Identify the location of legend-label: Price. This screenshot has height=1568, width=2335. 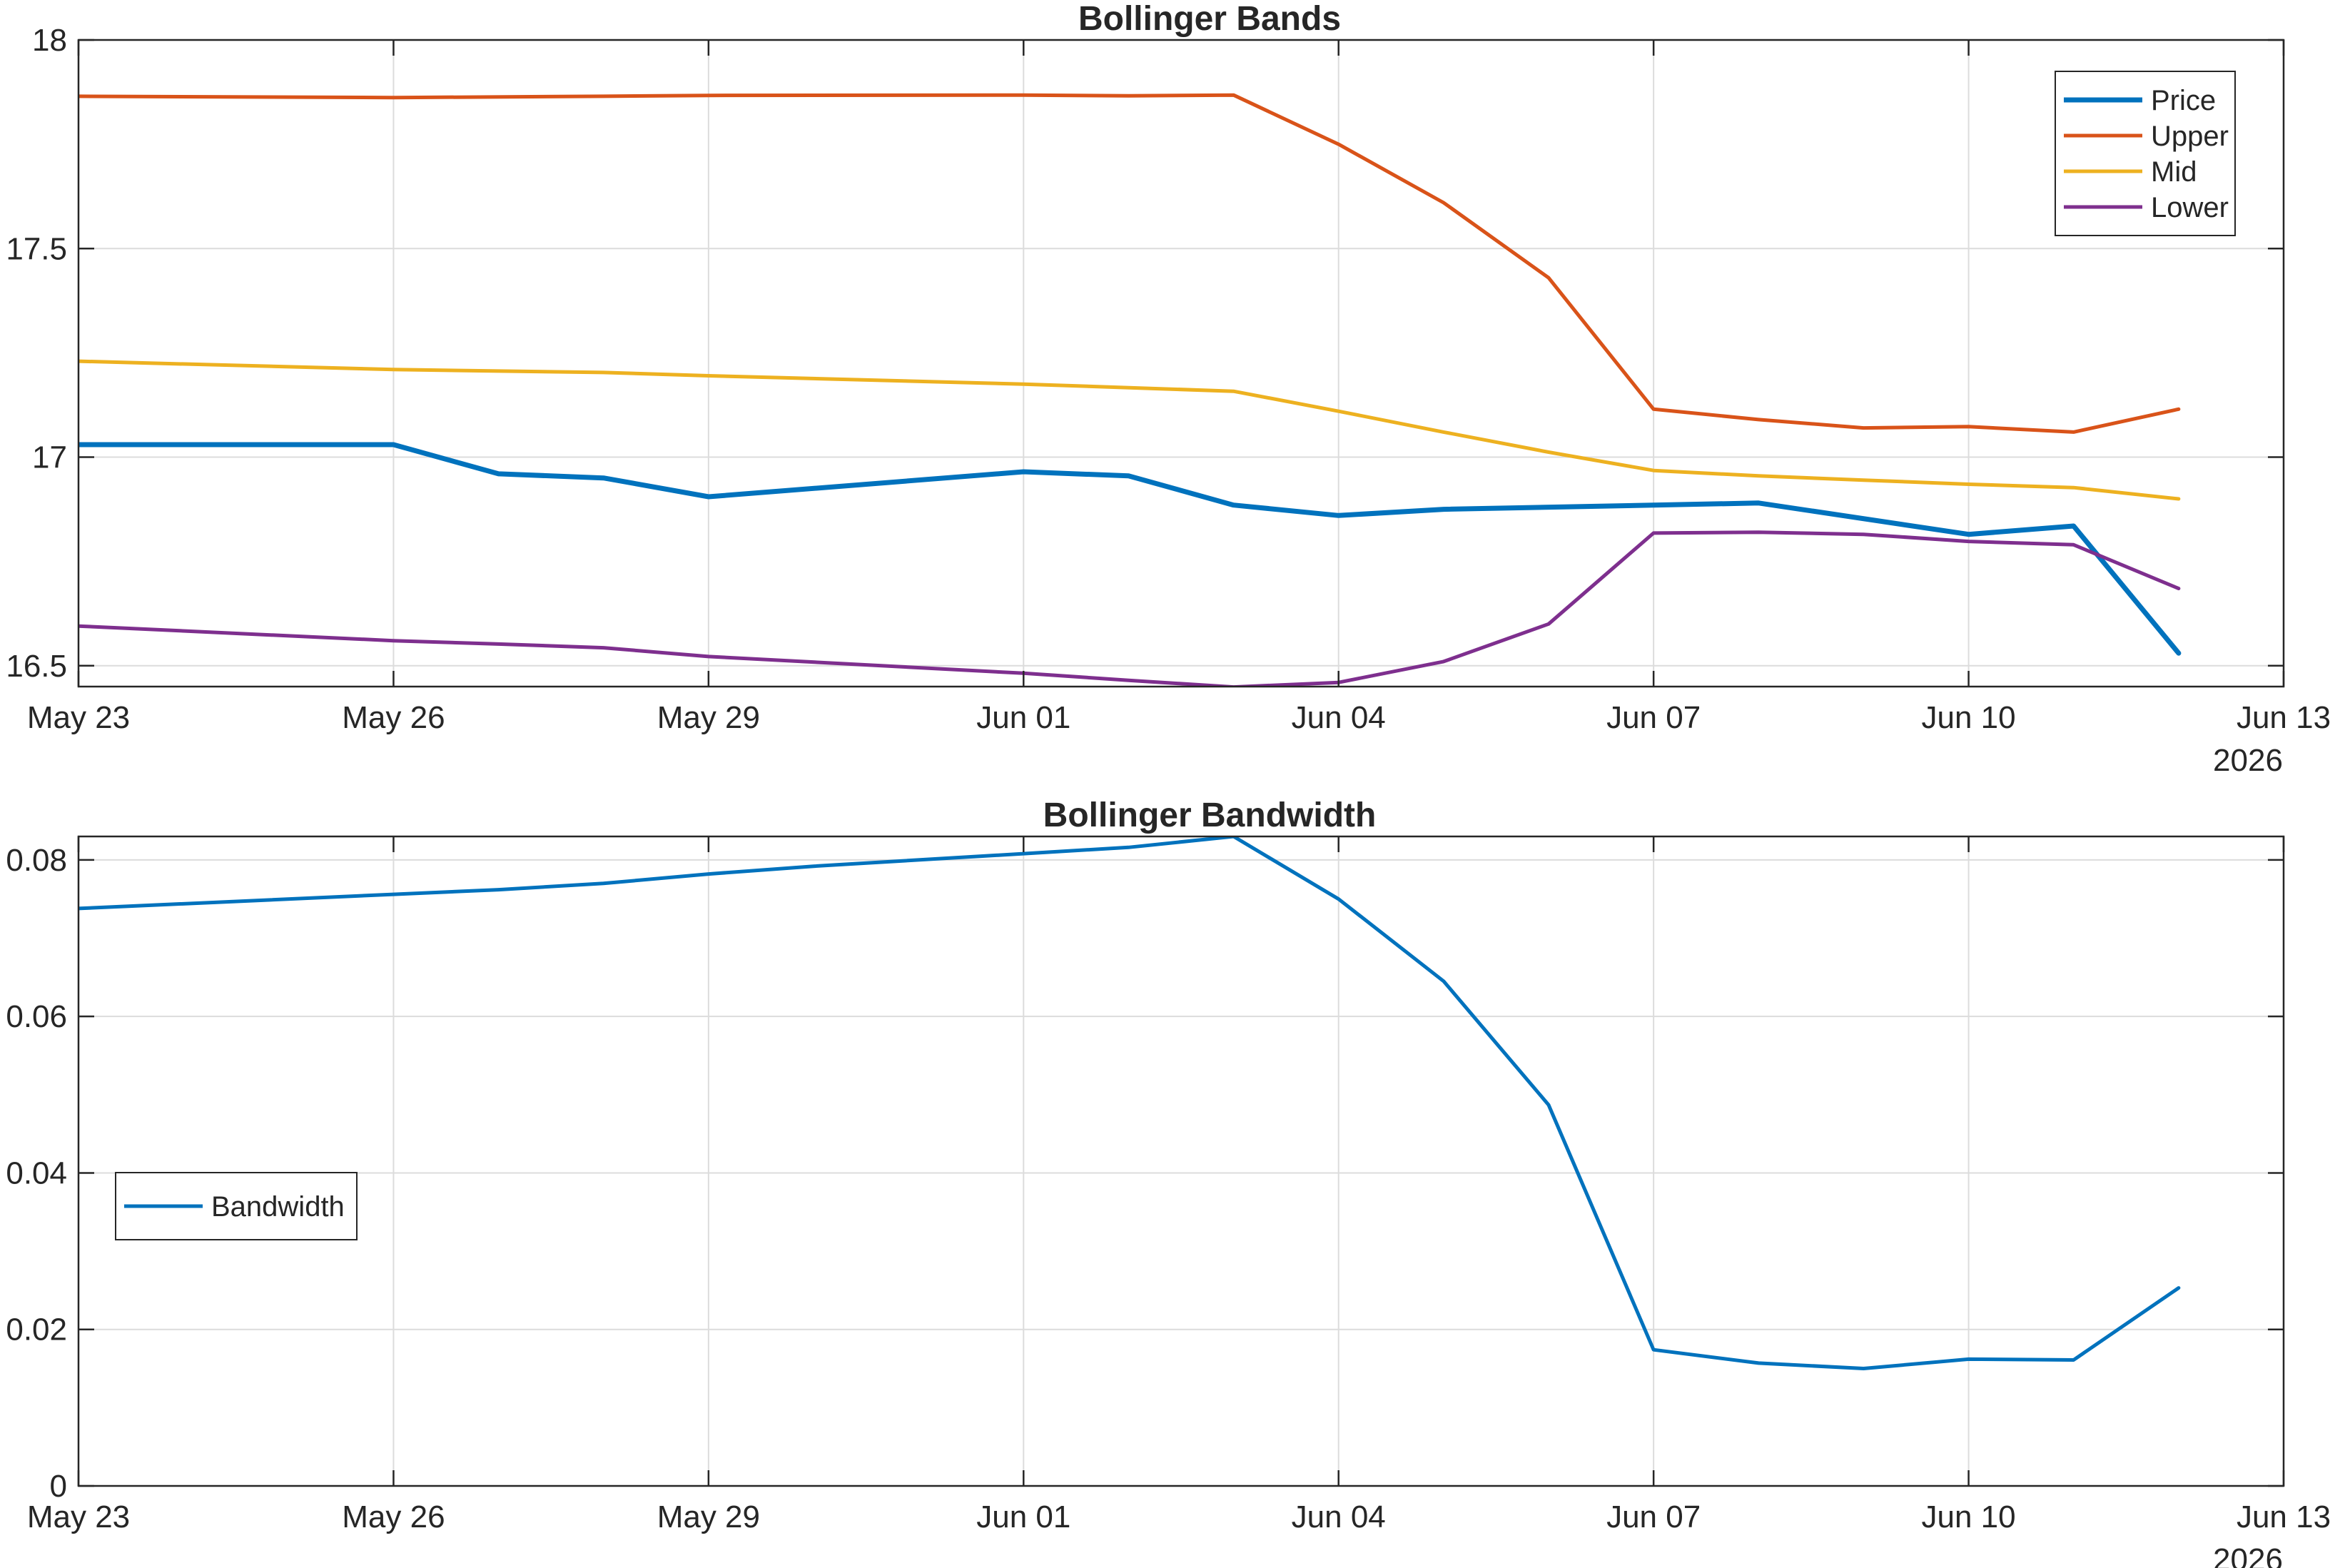
(2183, 100).